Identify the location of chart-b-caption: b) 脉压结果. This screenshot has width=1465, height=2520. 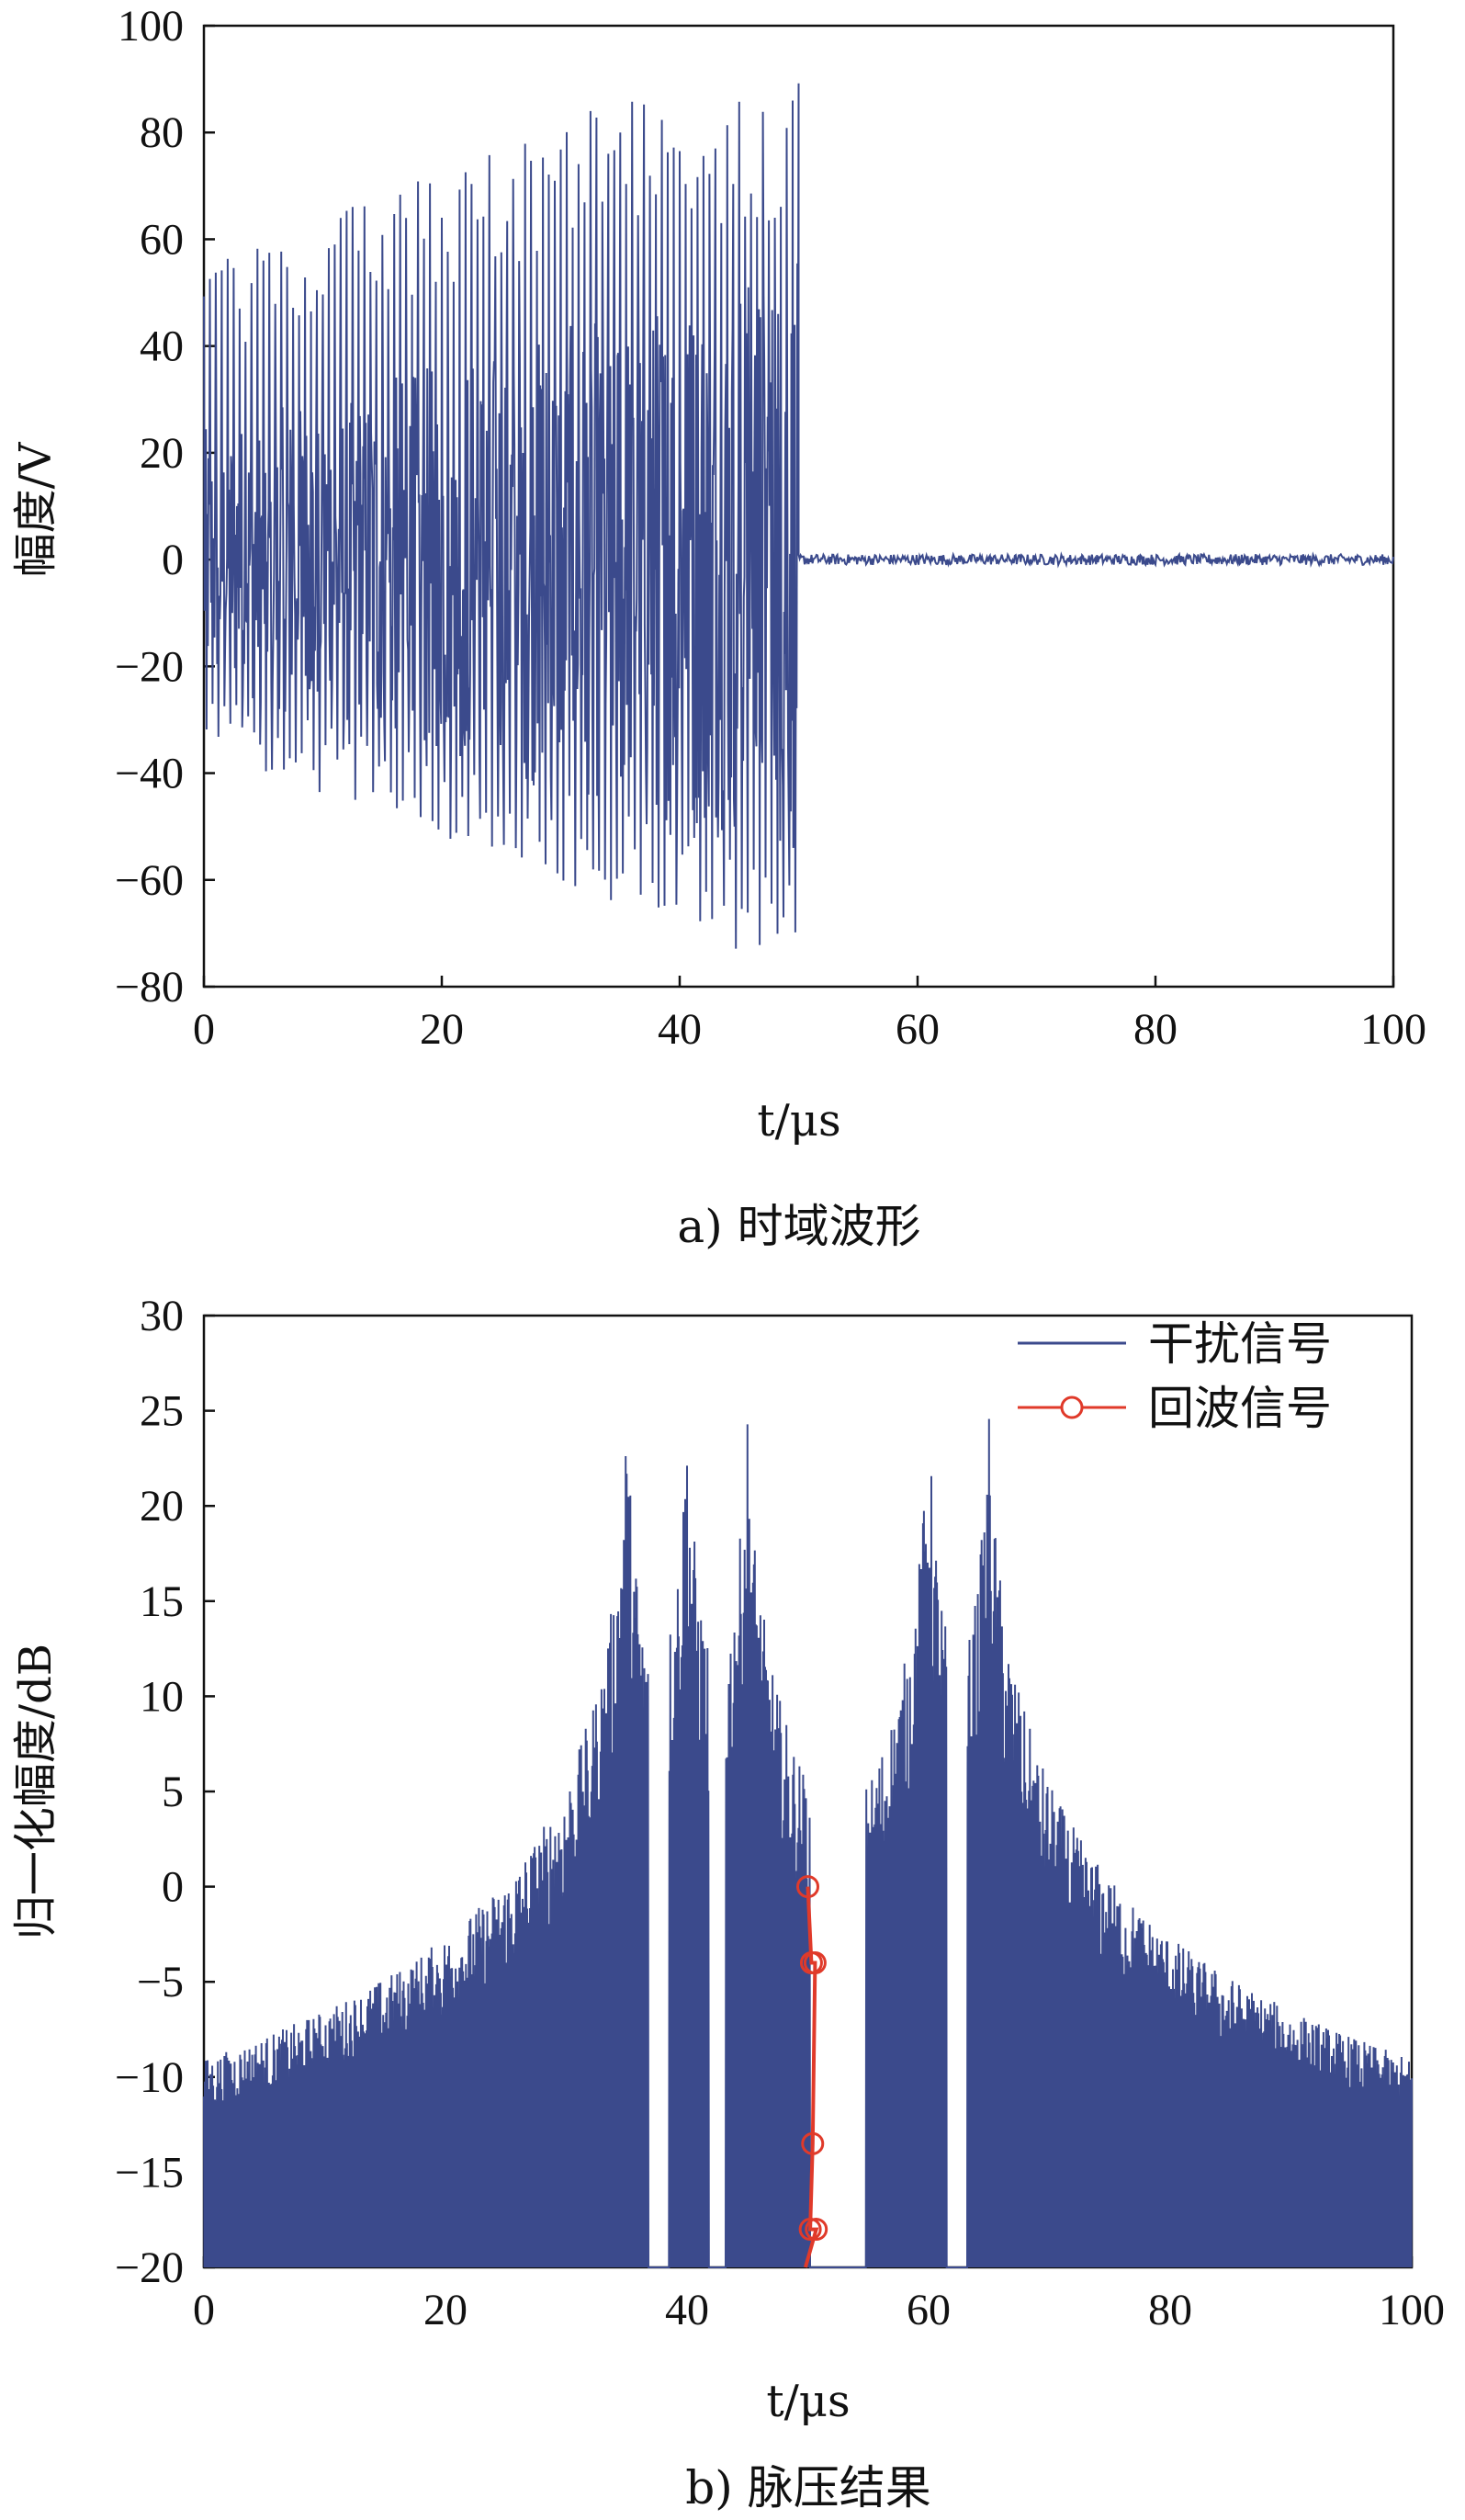
(807, 2487).